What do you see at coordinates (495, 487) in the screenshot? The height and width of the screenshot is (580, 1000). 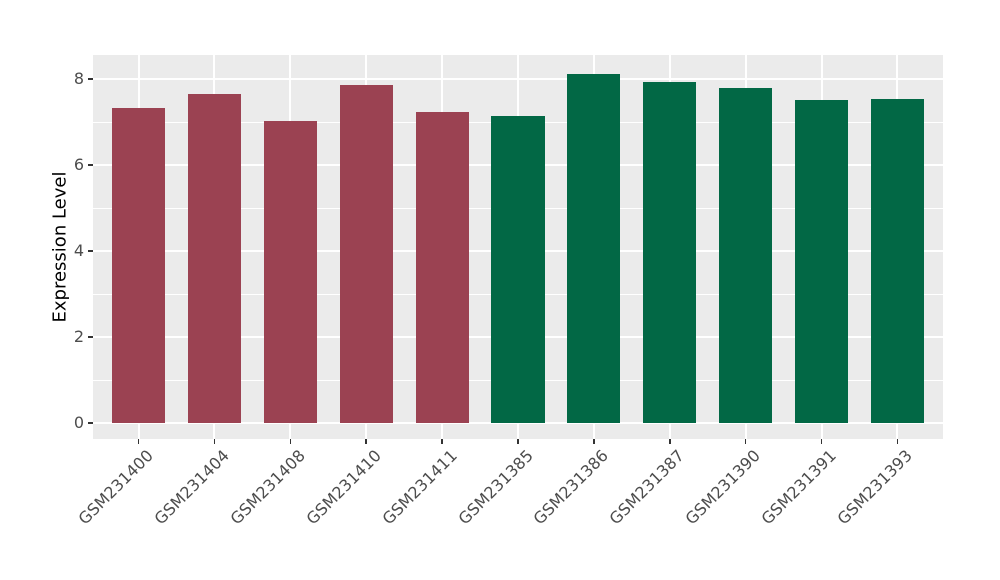 I see `x-tick-label: GSM231385` at bounding box center [495, 487].